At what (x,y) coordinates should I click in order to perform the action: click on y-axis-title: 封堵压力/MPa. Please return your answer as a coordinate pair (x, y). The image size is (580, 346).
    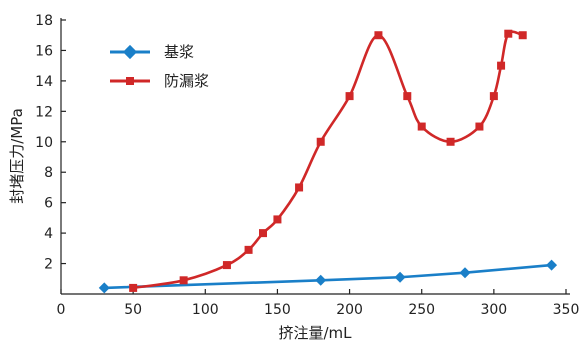
    Looking at the image, I should click on (17, 156).